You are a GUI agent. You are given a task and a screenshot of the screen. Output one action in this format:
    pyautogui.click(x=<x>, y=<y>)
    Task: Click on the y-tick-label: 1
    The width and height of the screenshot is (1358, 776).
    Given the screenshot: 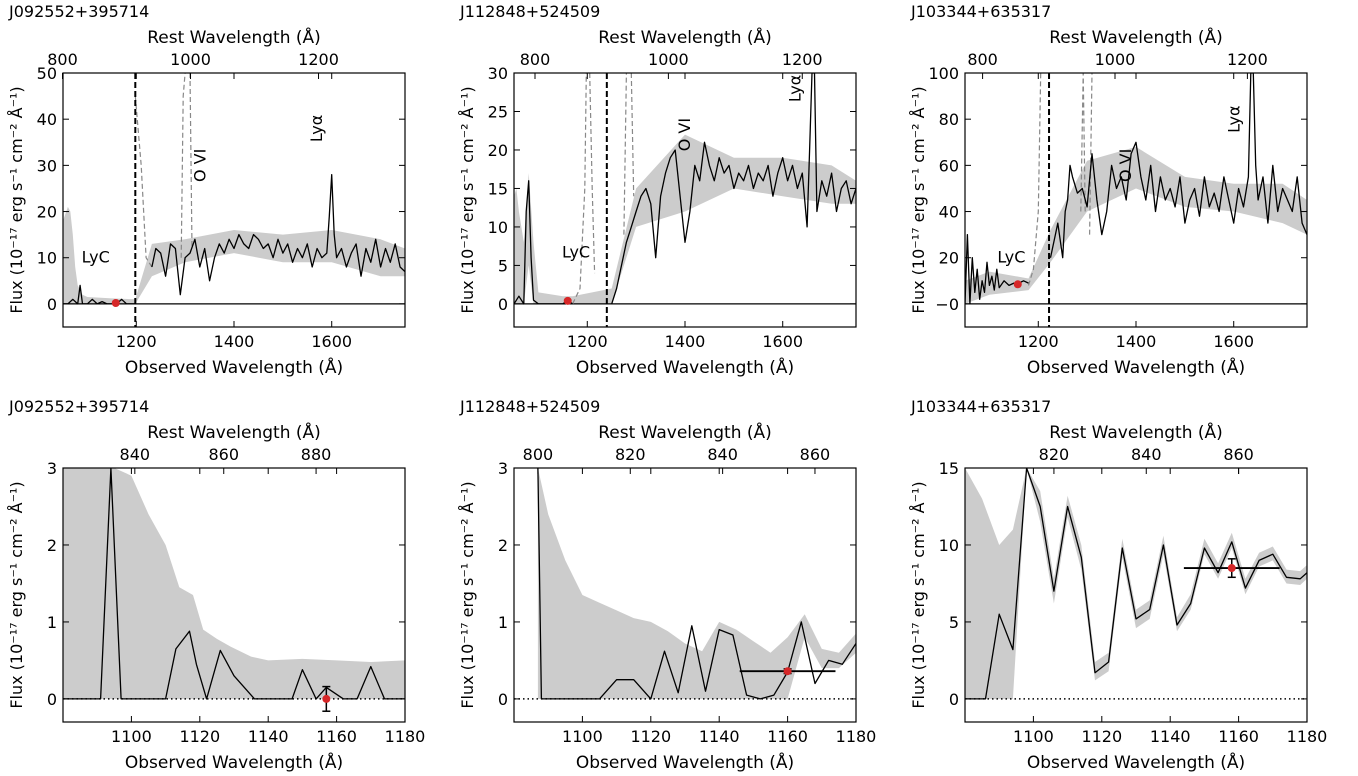 What is the action you would take?
    pyautogui.click(x=503, y=622)
    